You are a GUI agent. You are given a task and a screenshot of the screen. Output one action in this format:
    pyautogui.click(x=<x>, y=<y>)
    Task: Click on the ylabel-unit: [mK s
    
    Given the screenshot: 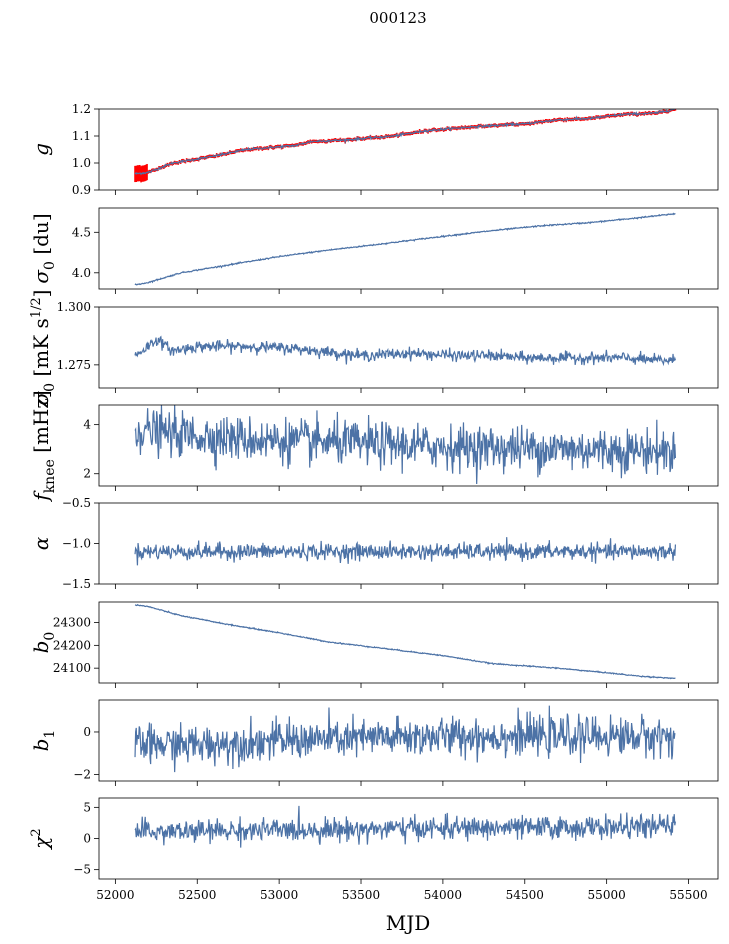 What is the action you would take?
    pyautogui.click(x=41, y=347)
    